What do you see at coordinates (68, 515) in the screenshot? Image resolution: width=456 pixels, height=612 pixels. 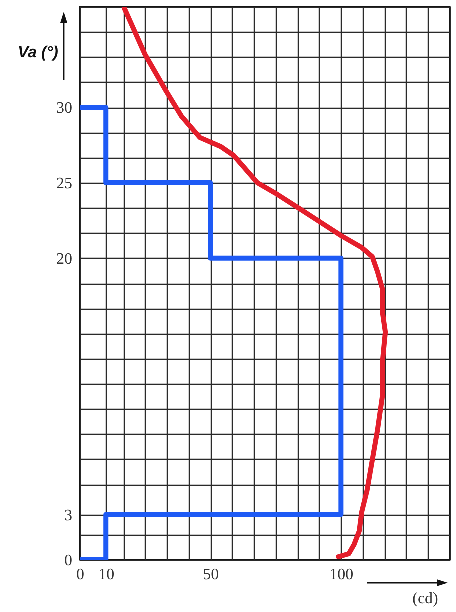 I see `y-tick-label: 3` at bounding box center [68, 515].